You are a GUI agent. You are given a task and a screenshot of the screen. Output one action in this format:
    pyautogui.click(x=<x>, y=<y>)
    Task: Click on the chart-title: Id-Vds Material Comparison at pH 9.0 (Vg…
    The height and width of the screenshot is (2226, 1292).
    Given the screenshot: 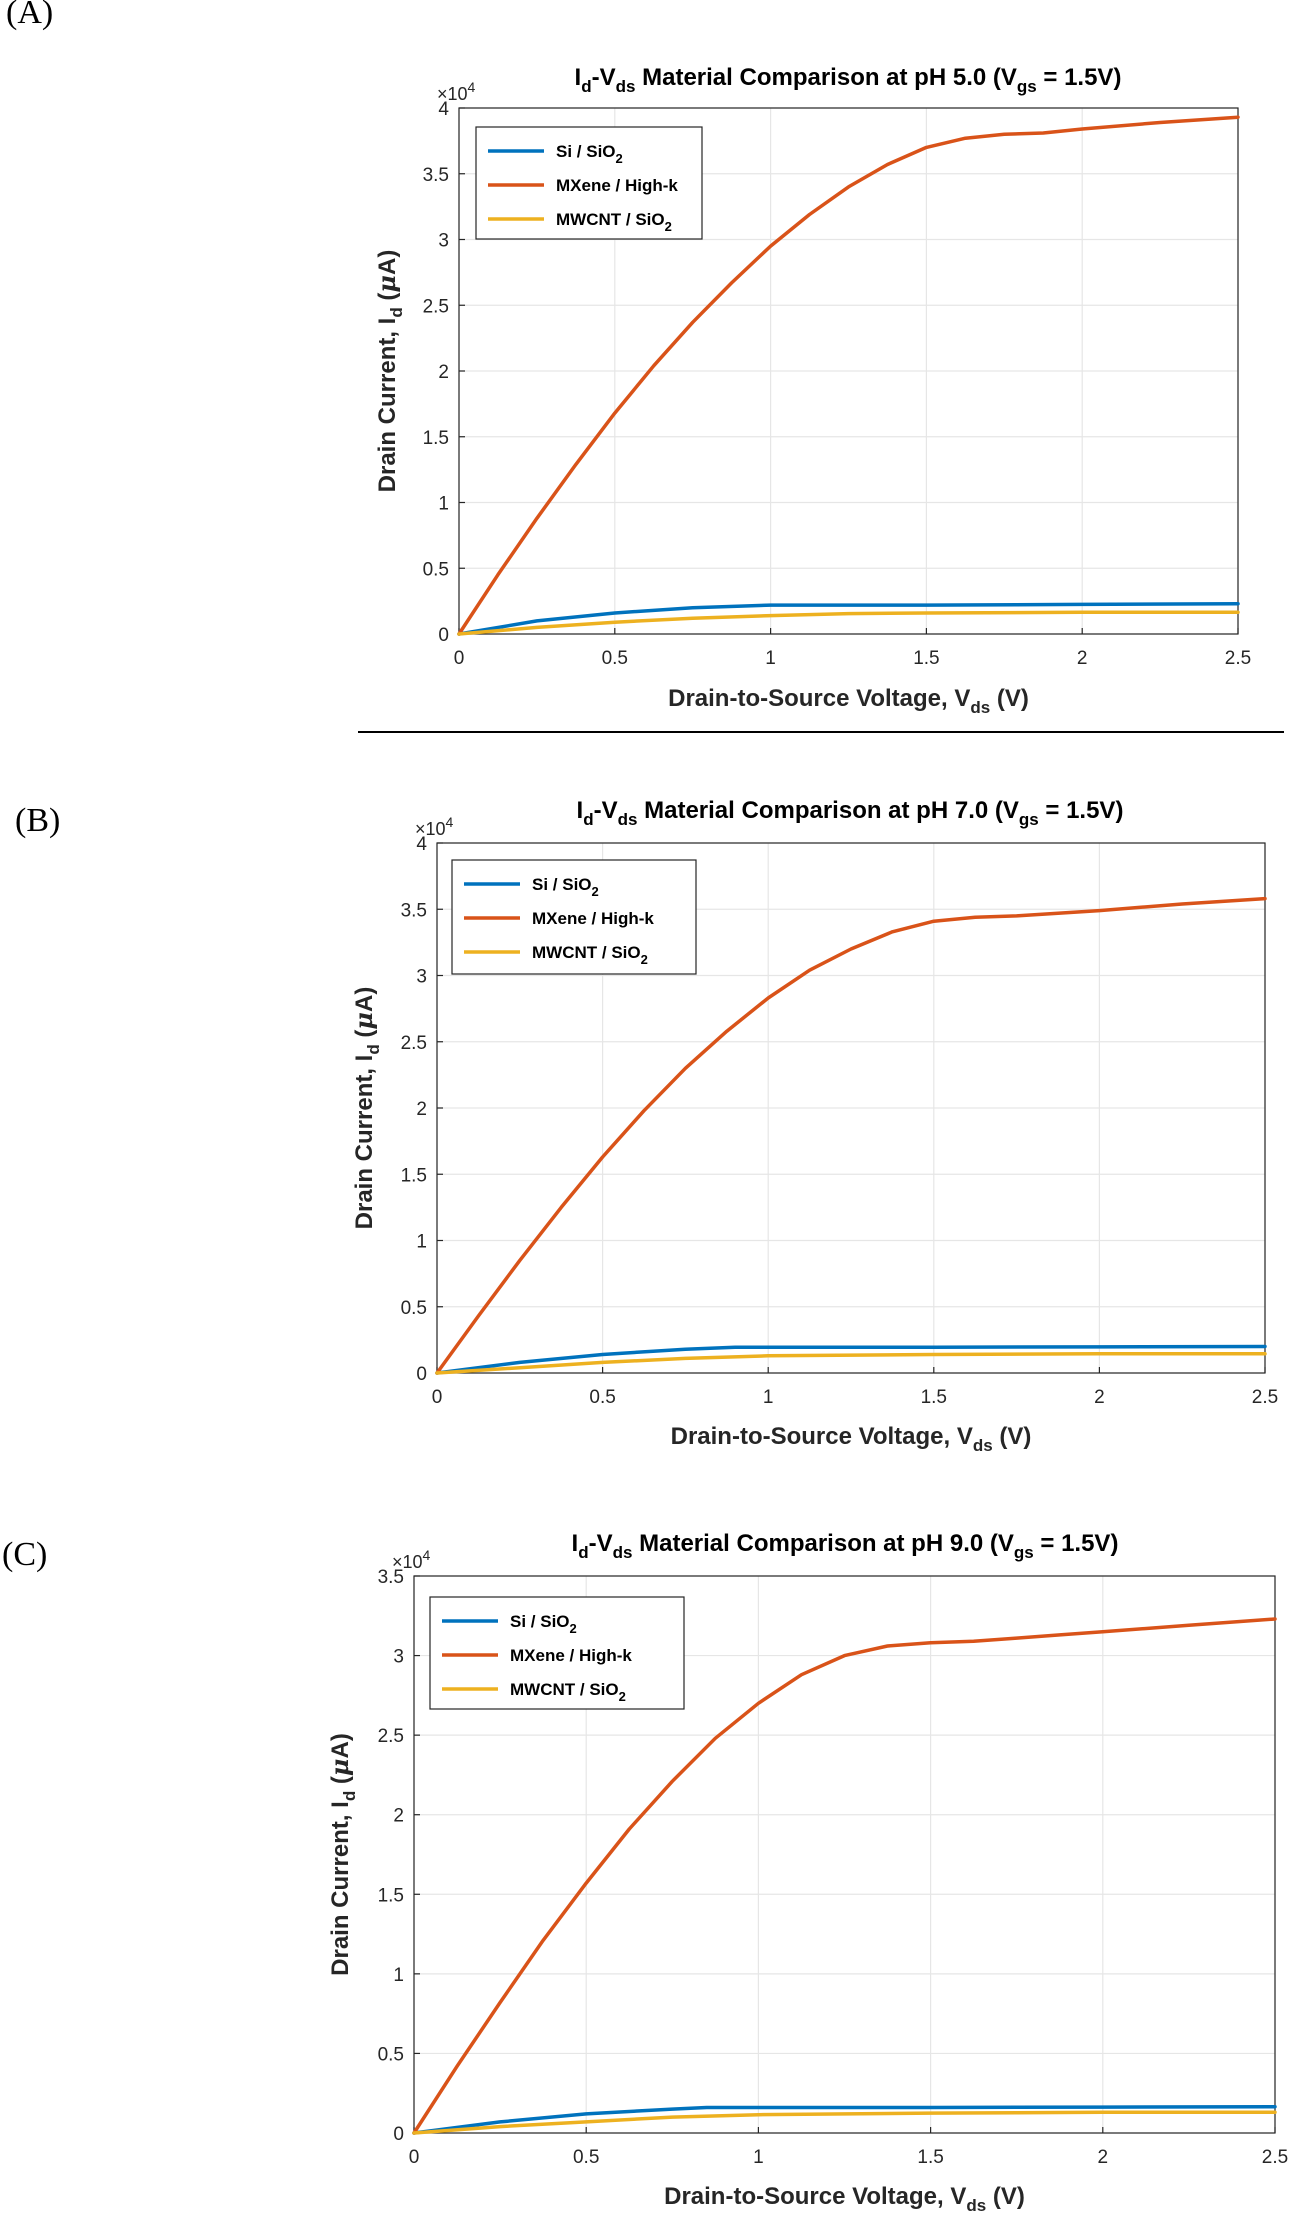 What is the action you would take?
    pyautogui.click(x=845, y=1546)
    